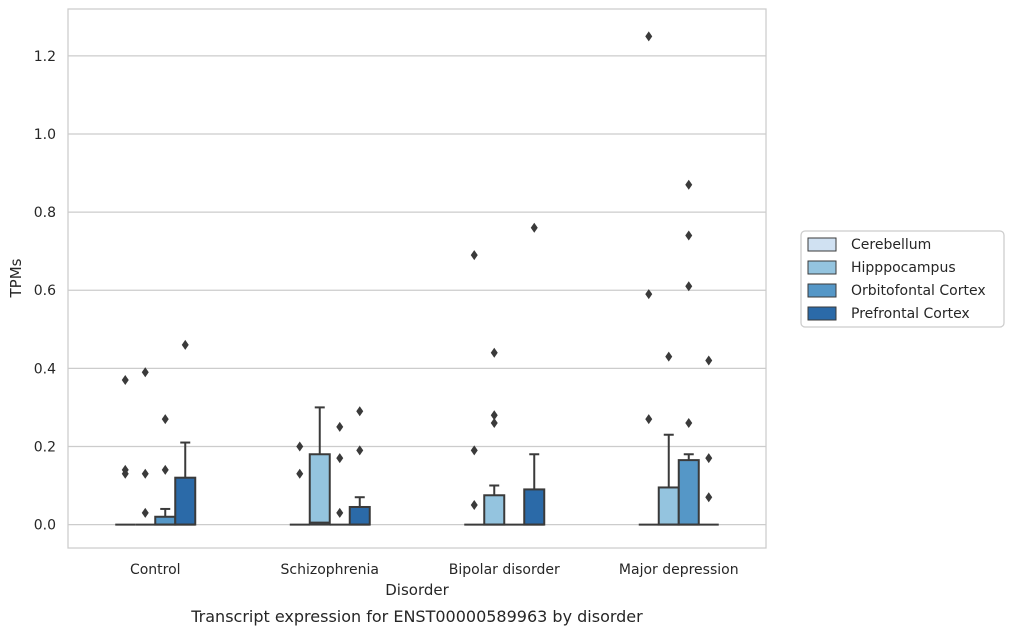 This screenshot has width=1014, height=634. I want to click on y-tick-labels: 0.0 0.2 0.4 0.6 0.8 1.0 1.2, so click(45, 291).